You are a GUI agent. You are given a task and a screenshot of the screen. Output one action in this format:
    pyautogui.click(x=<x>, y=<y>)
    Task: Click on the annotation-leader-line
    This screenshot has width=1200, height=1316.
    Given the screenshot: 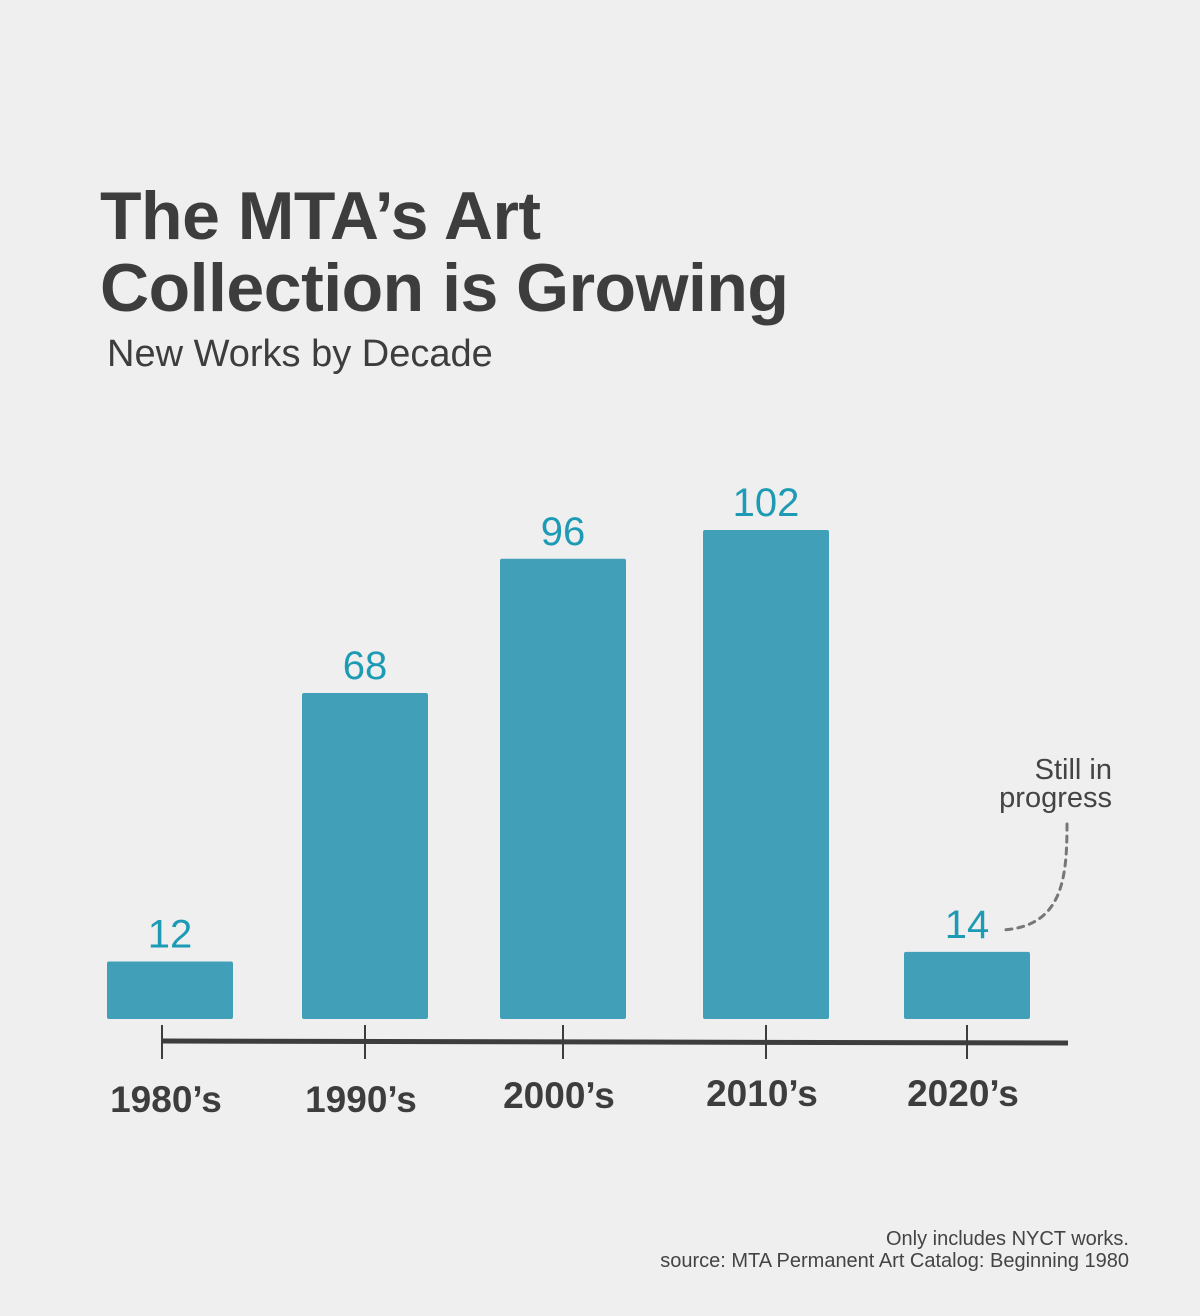 What is the action you would take?
    pyautogui.click(x=1035, y=877)
    